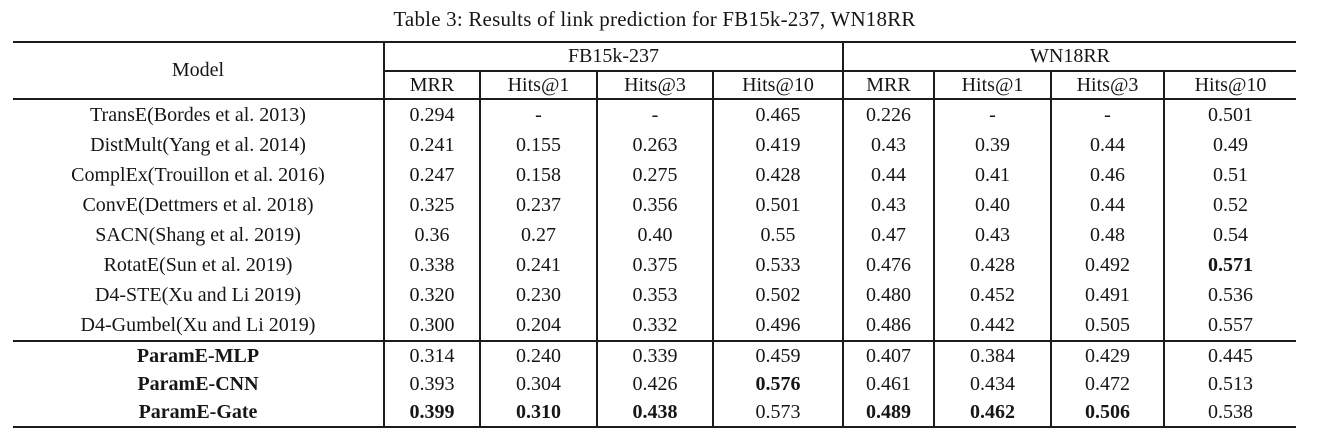 The width and height of the screenshot is (1318, 445). Describe the element at coordinates (888, 325) in the screenshot. I see `metric-cell: 0.486` at that location.